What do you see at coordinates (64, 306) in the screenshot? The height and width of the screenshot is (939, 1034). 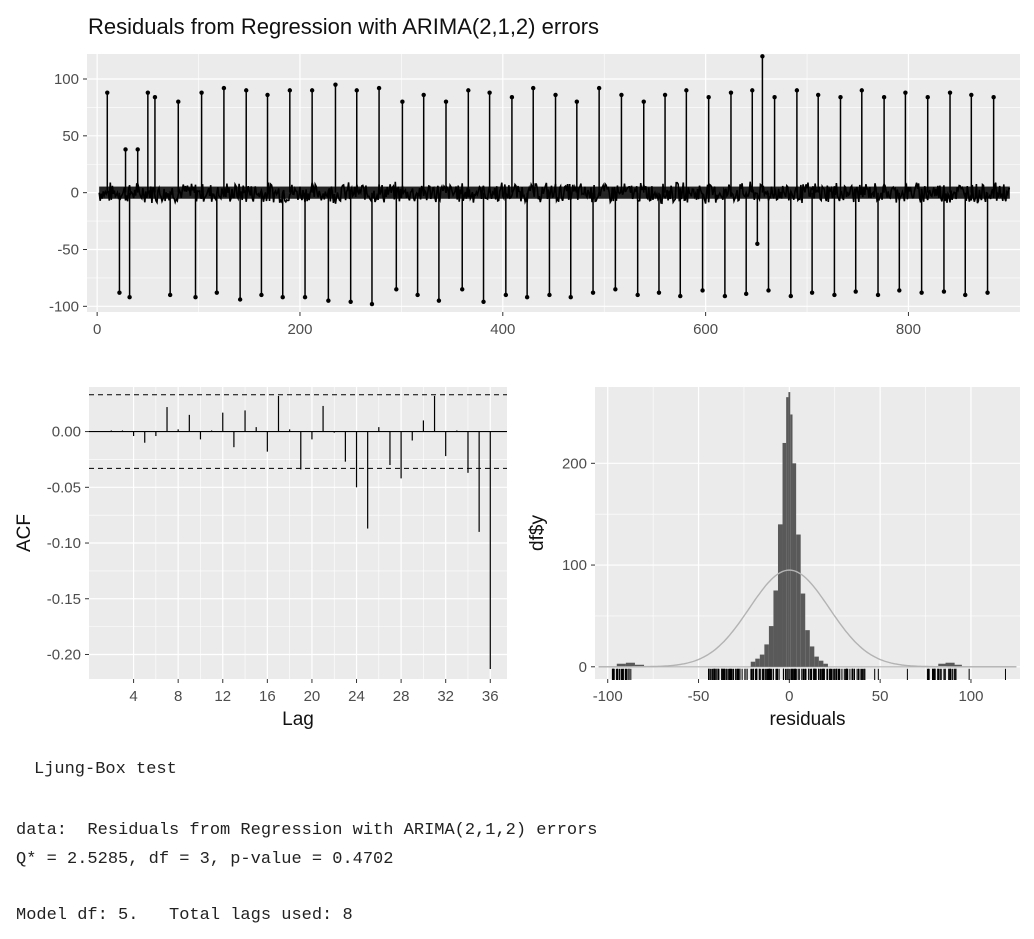 I see `y-tick-label: -100` at bounding box center [64, 306].